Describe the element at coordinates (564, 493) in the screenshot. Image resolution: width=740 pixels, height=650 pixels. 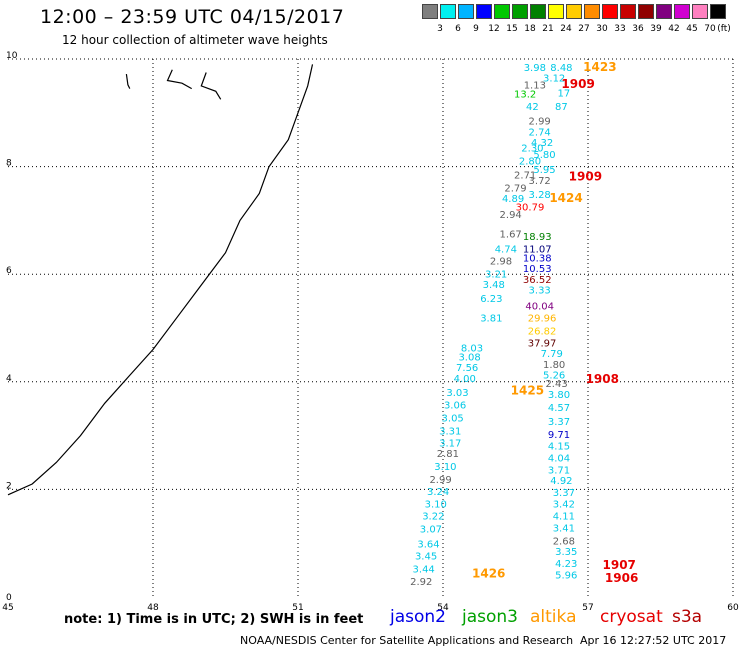
I see `wave-height-label: 3.37` at that location.